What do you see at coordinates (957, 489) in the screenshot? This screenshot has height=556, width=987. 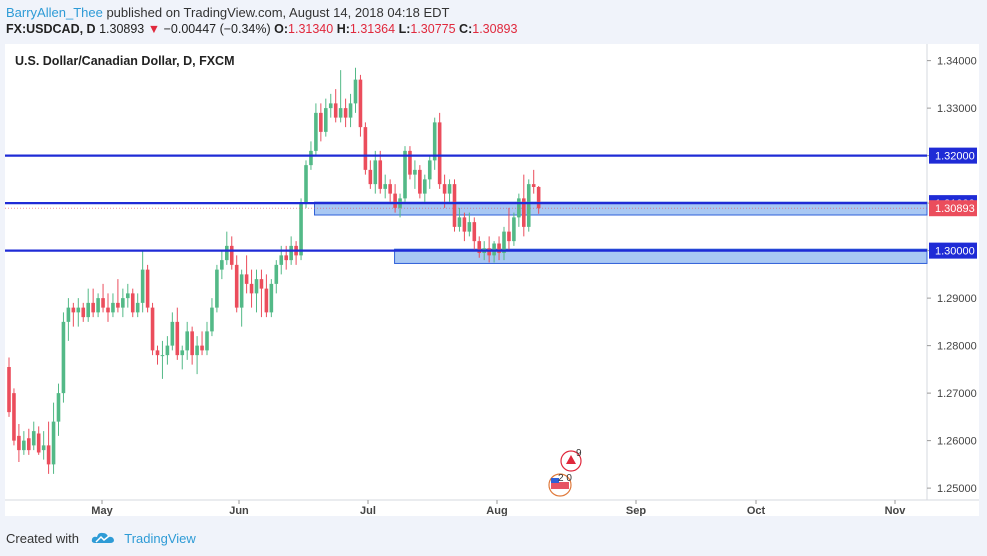 I see `y-tick-label: 1.25000` at bounding box center [957, 489].